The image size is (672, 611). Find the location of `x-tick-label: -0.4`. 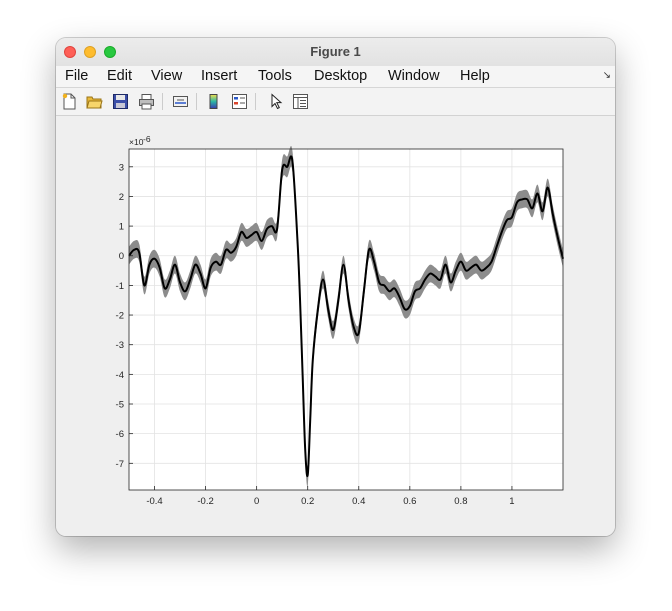

x-tick-label: -0.4 is located at coordinates (154, 501).